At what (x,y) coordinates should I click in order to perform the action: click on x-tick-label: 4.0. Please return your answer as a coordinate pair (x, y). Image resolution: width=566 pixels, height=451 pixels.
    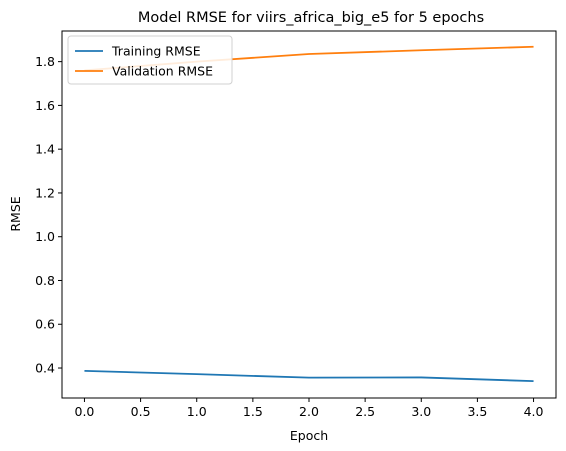
    Looking at the image, I should click on (534, 411).